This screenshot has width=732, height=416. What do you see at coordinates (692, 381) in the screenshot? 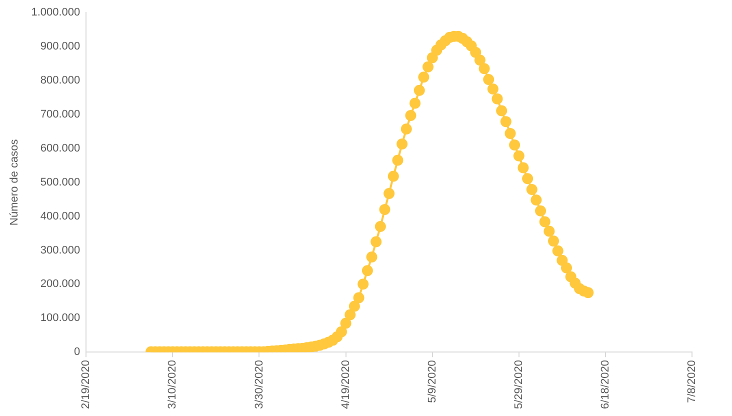
I see `x-tick-label: 7/8/2020` at bounding box center [692, 381].